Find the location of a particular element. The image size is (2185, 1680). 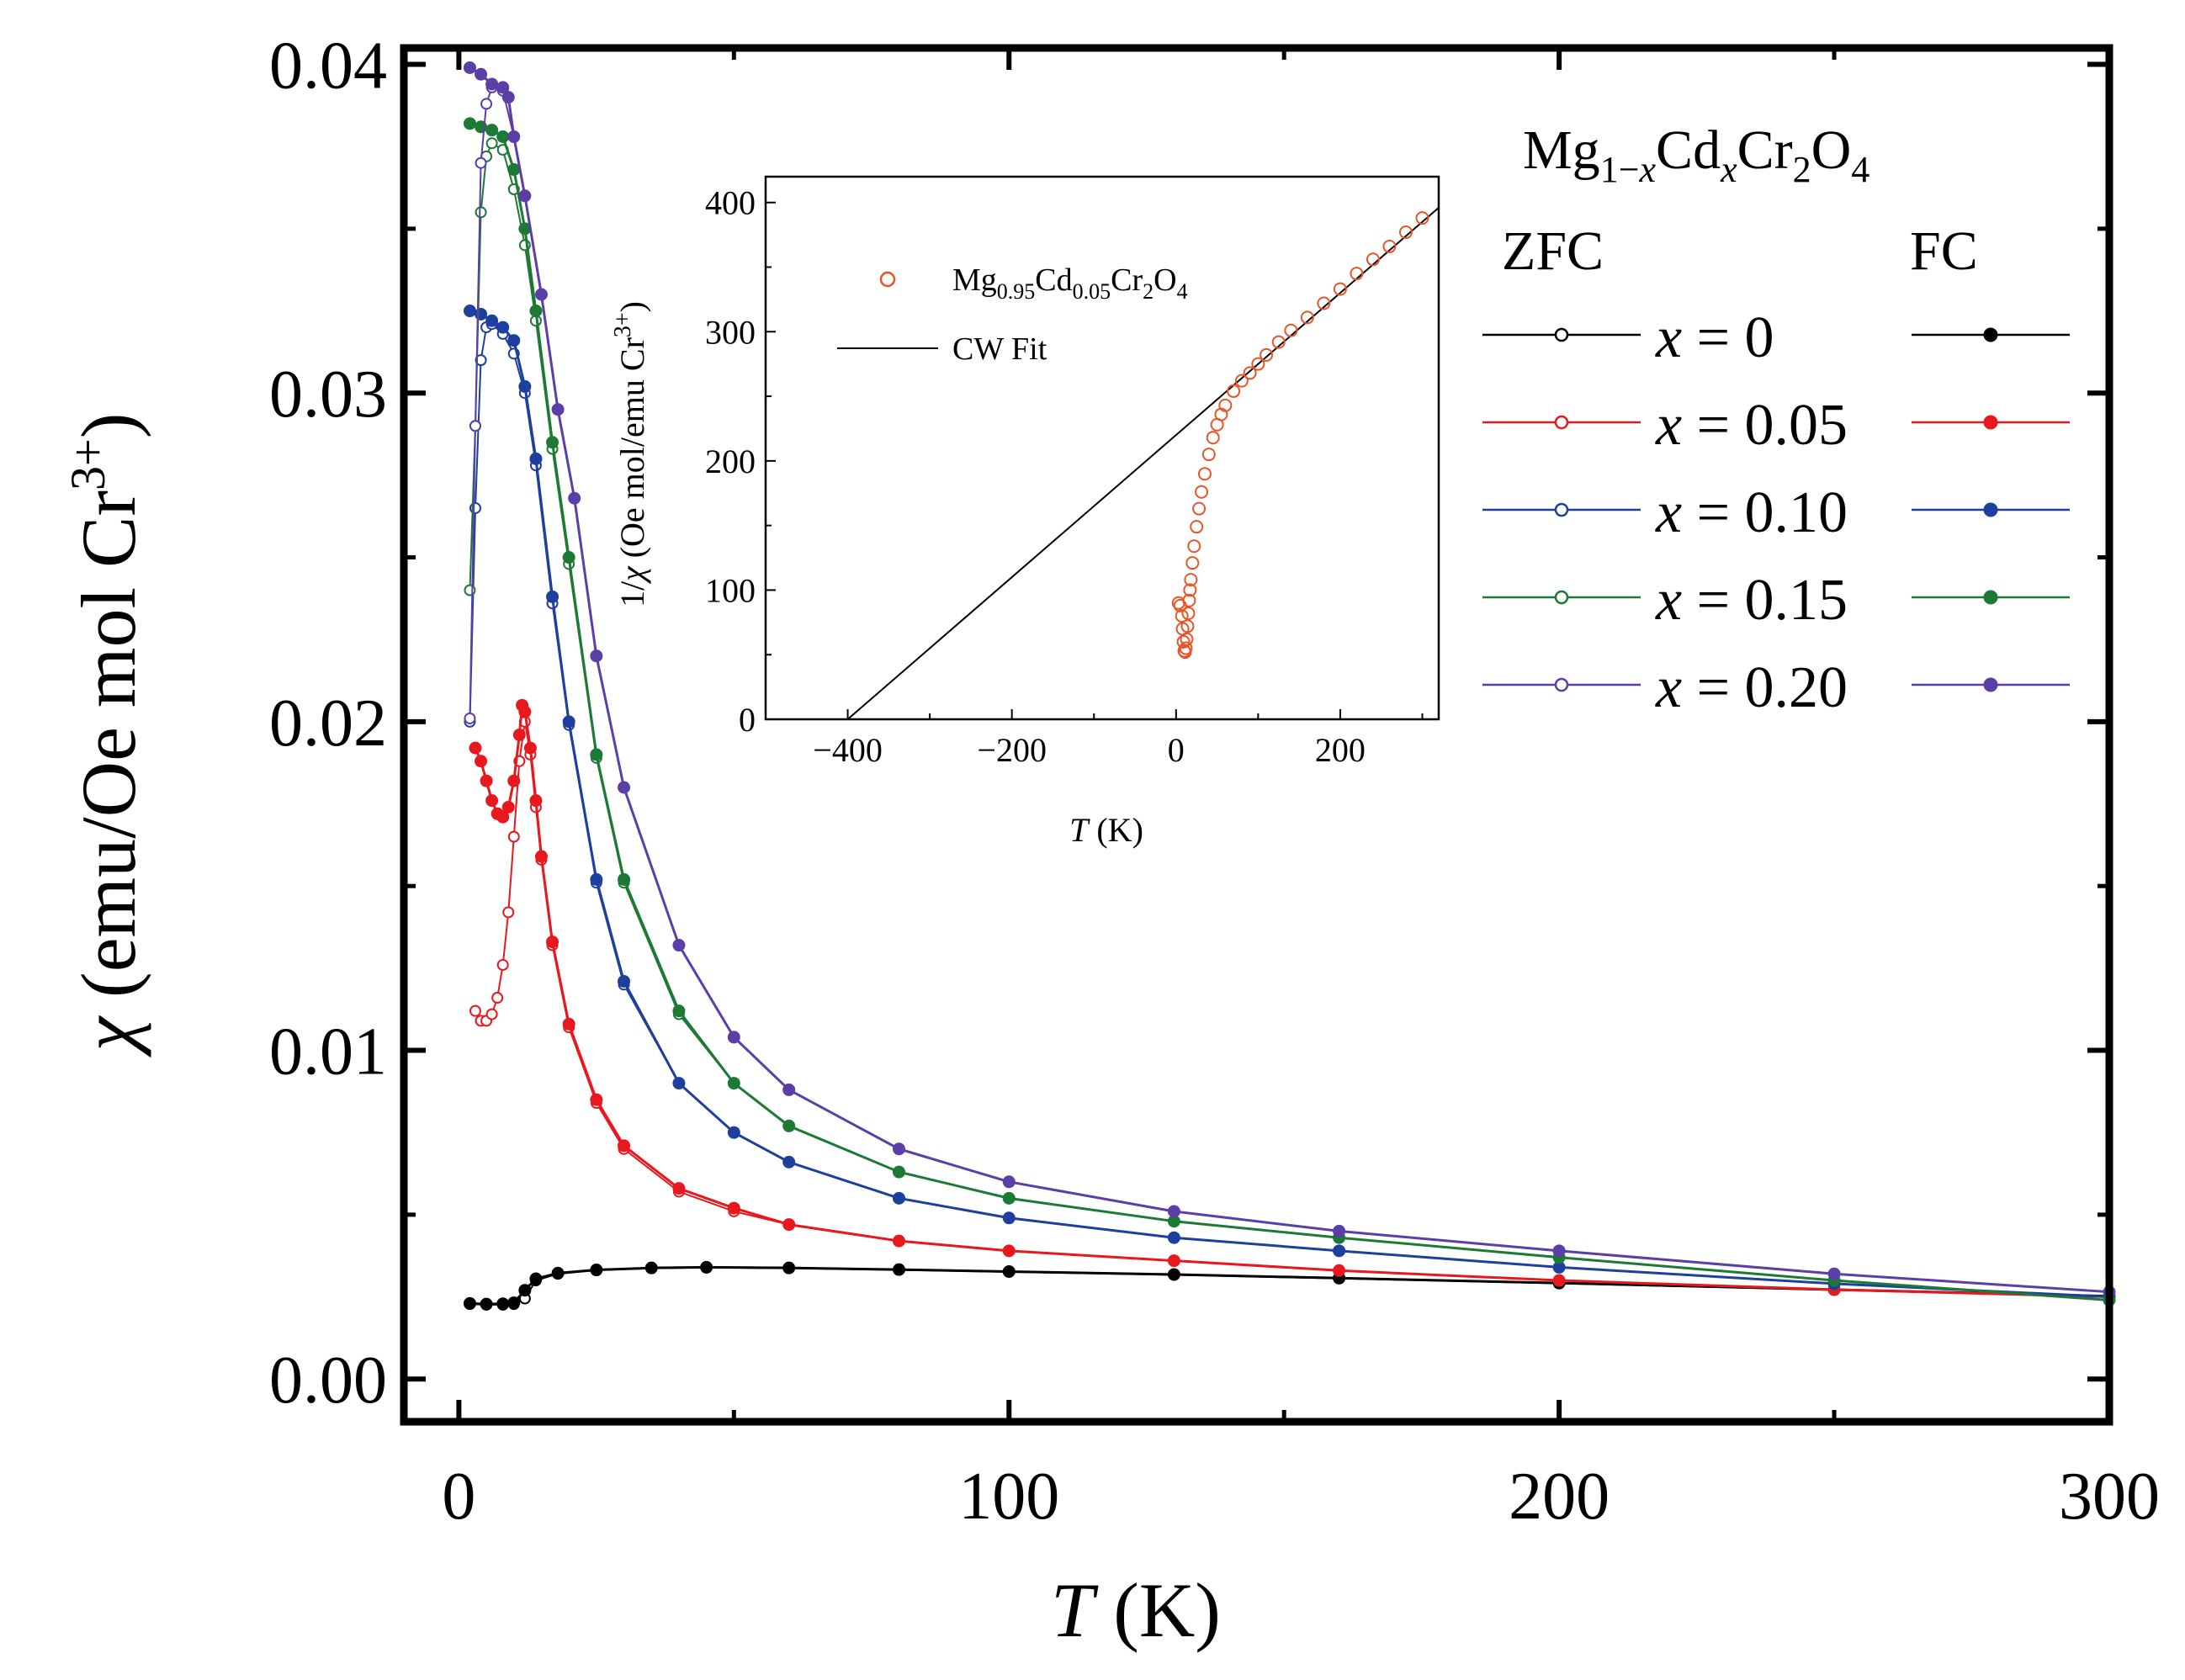

inset-axes-layer: −400 −200 0 200 0 100 200 300 400 is located at coordinates (1072, 472).